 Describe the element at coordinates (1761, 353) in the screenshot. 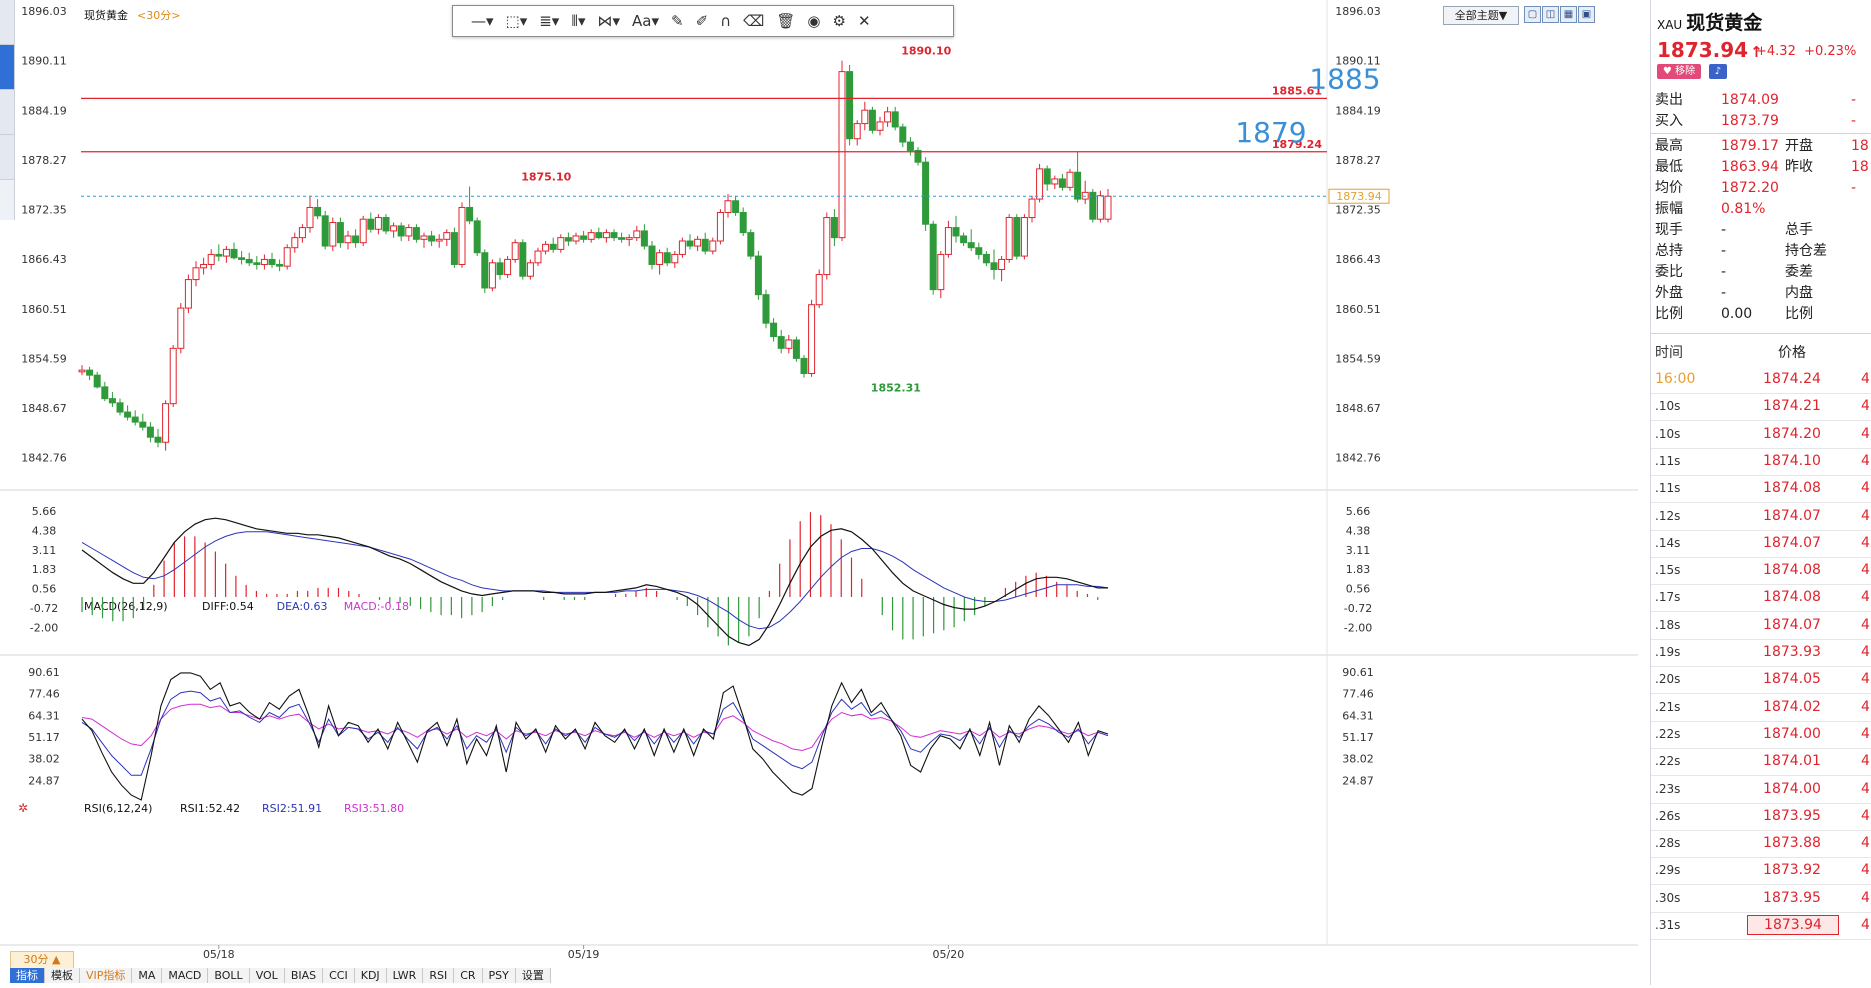

I see `trade-header: 时间 价格` at that location.